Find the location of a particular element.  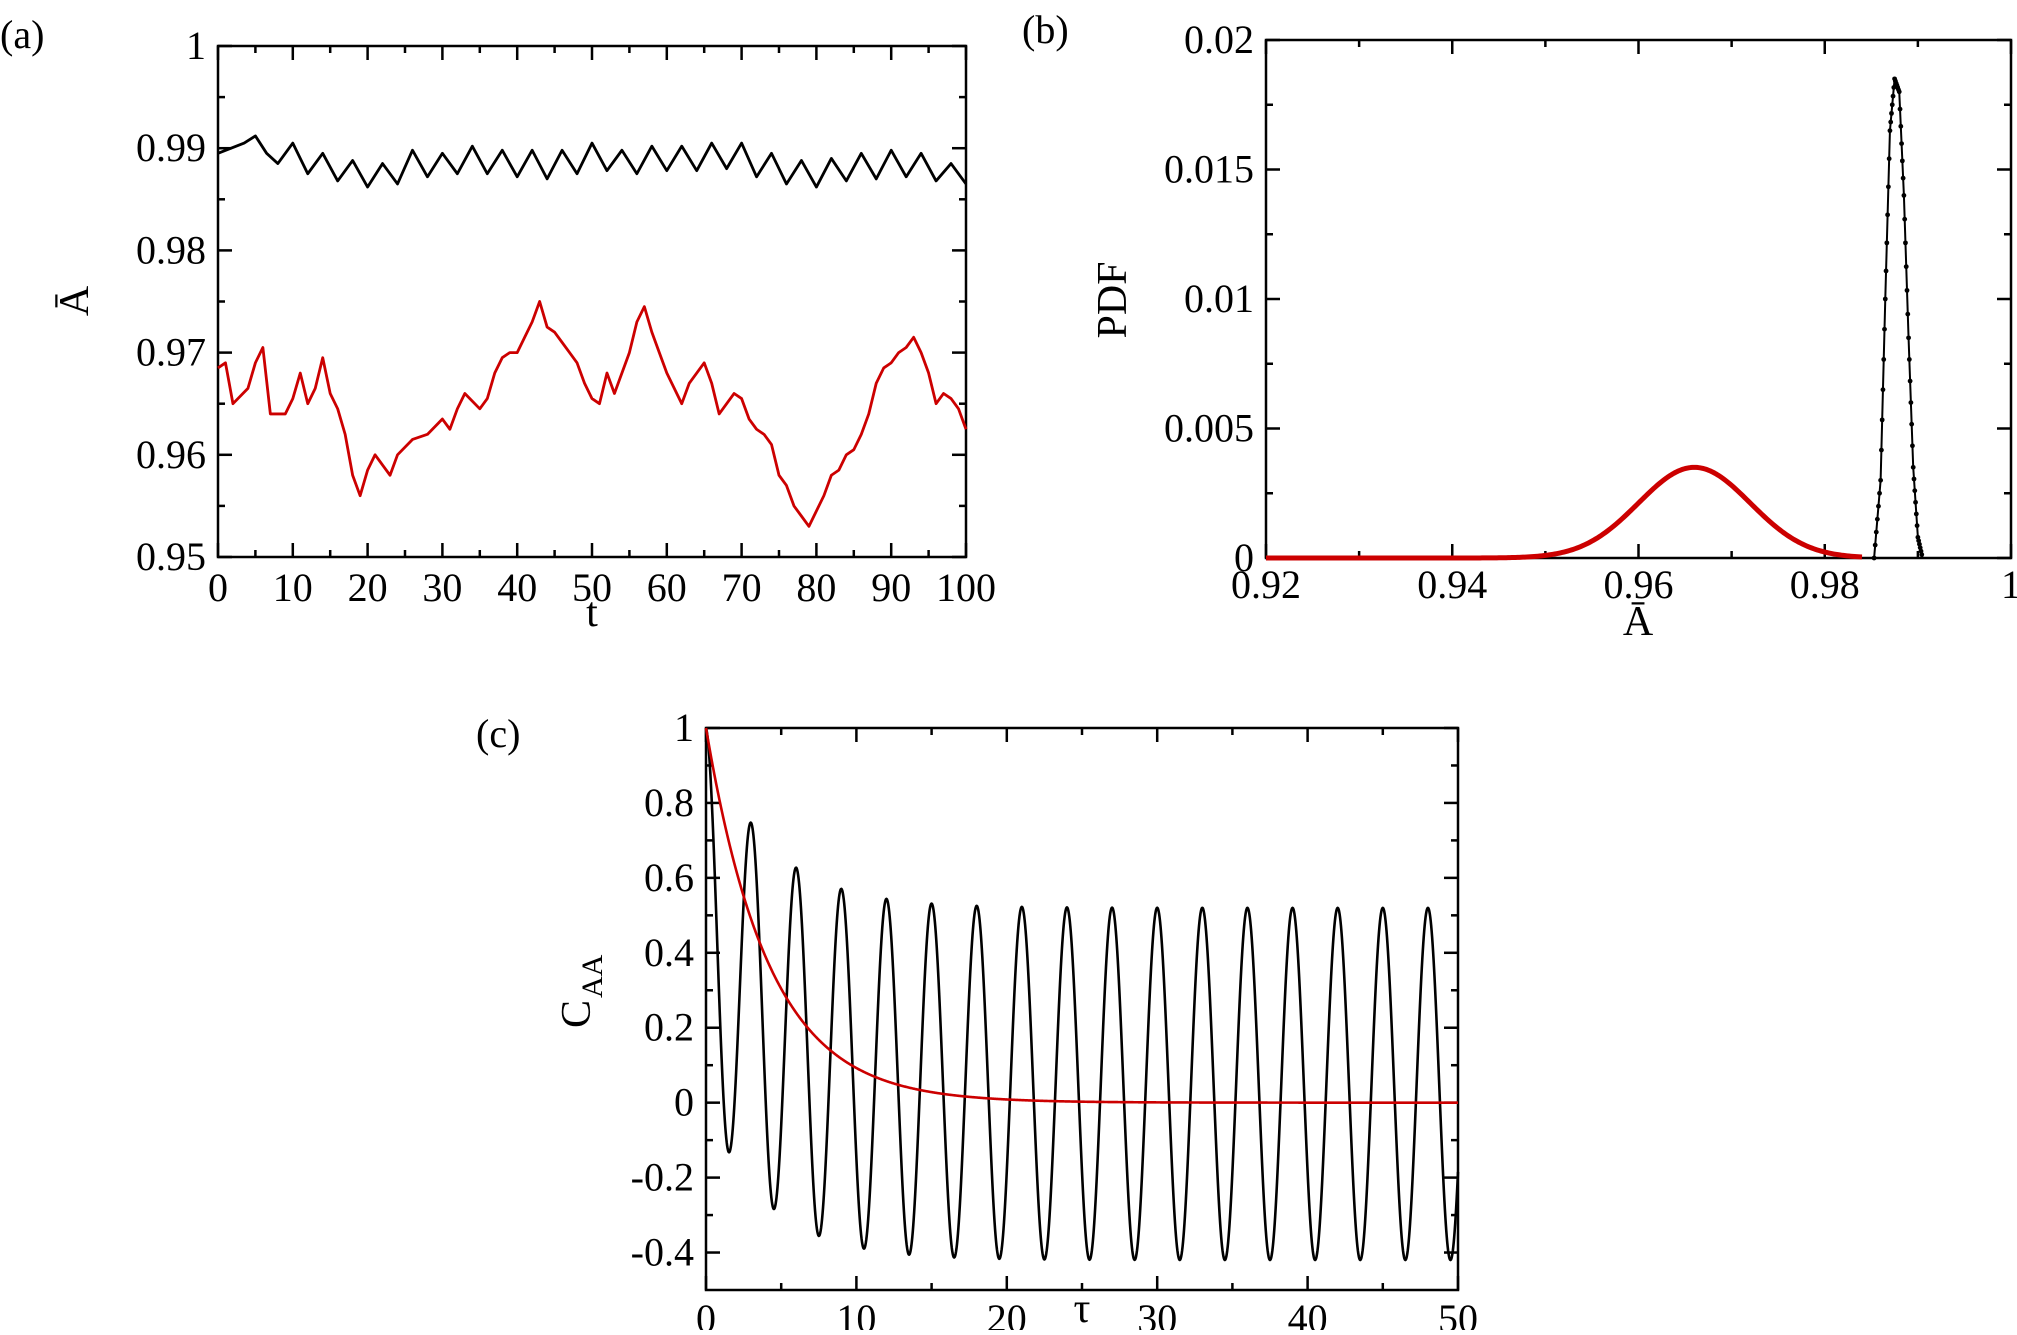

y-tick-label: 0.98 is located at coordinates (171, 249).